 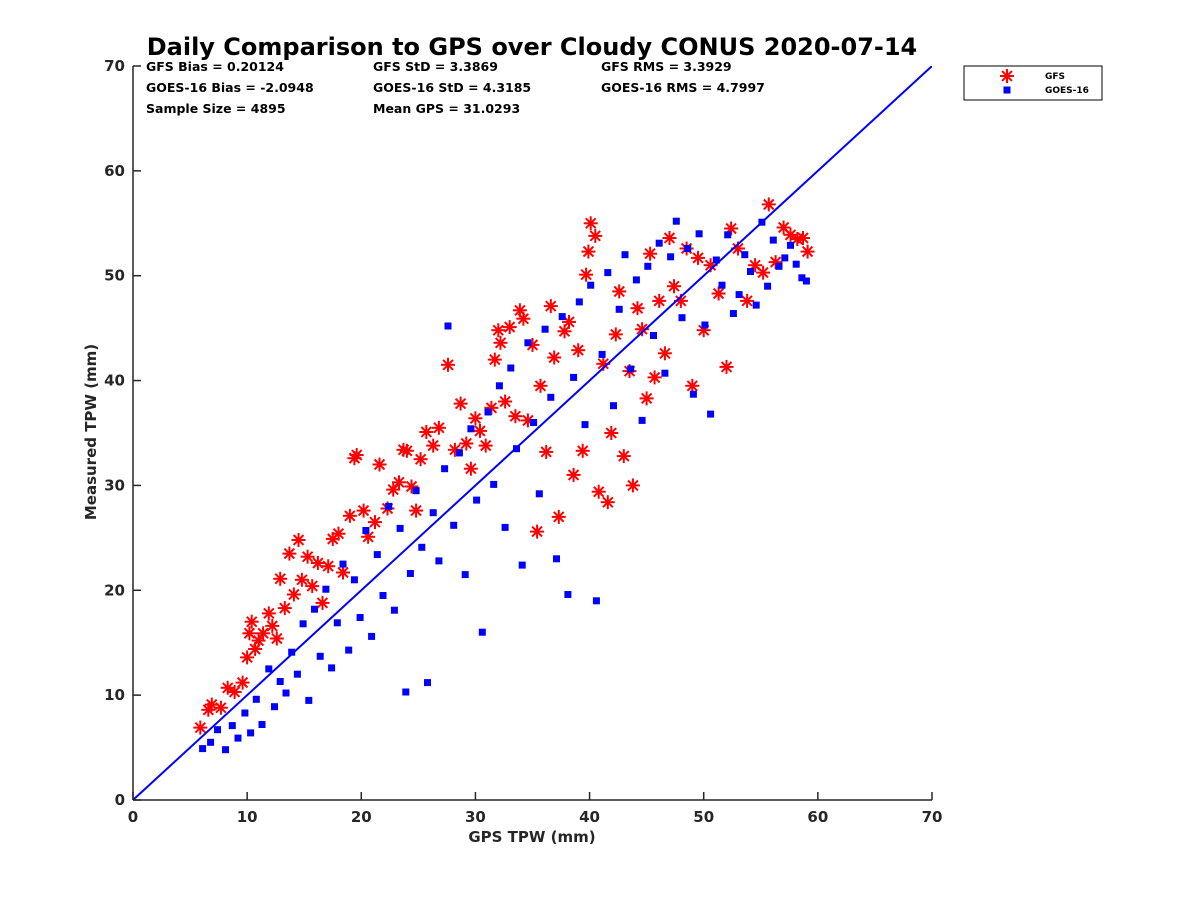 What do you see at coordinates (683, 87) in the screenshot?
I see `stat-text: GOES-16 RMS = 4.7997` at bounding box center [683, 87].